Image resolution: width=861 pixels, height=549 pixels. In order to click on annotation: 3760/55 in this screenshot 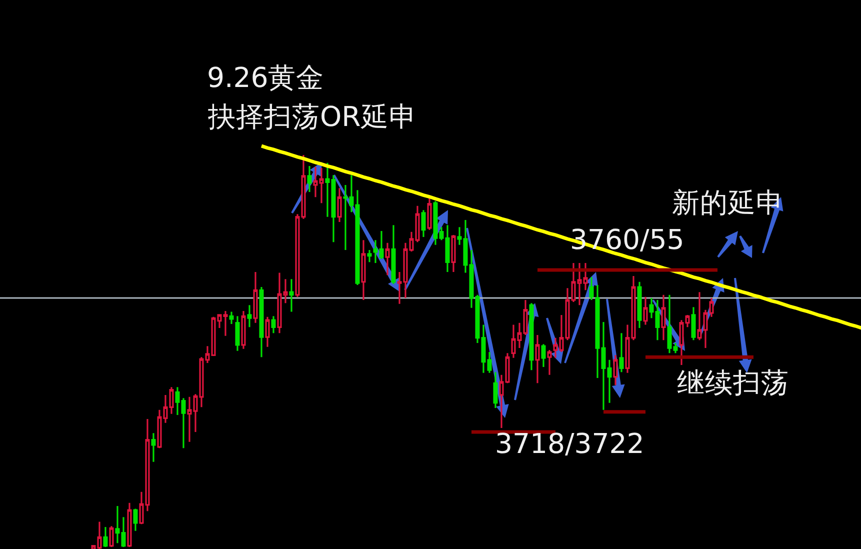, I will do `click(627, 240)`.